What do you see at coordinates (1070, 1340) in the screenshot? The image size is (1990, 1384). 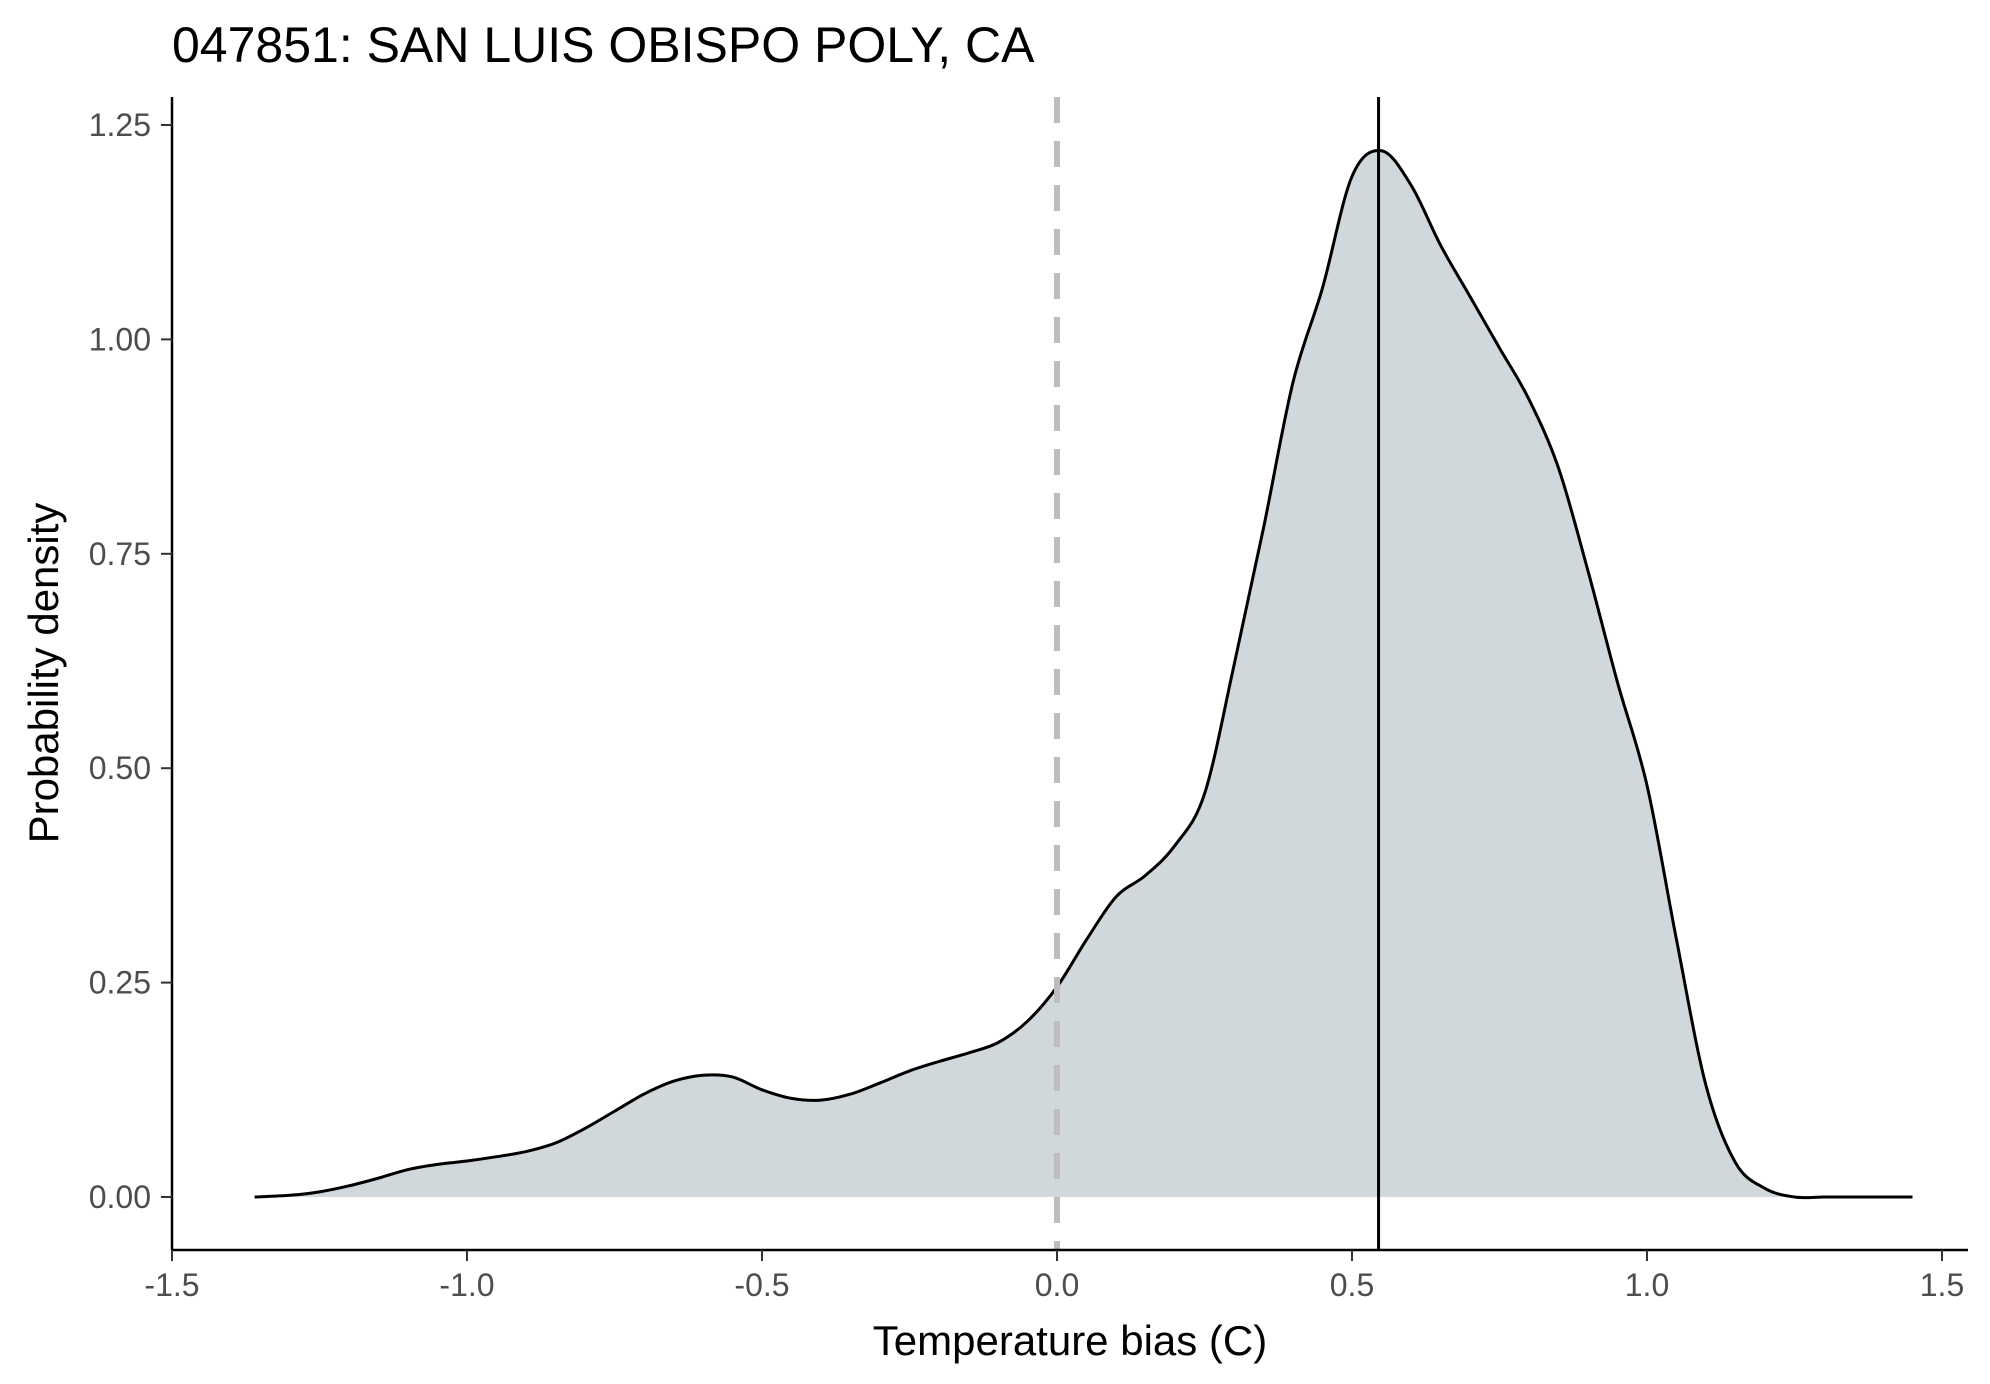 I see `x-axis-title: Temperature bias (C)` at bounding box center [1070, 1340].